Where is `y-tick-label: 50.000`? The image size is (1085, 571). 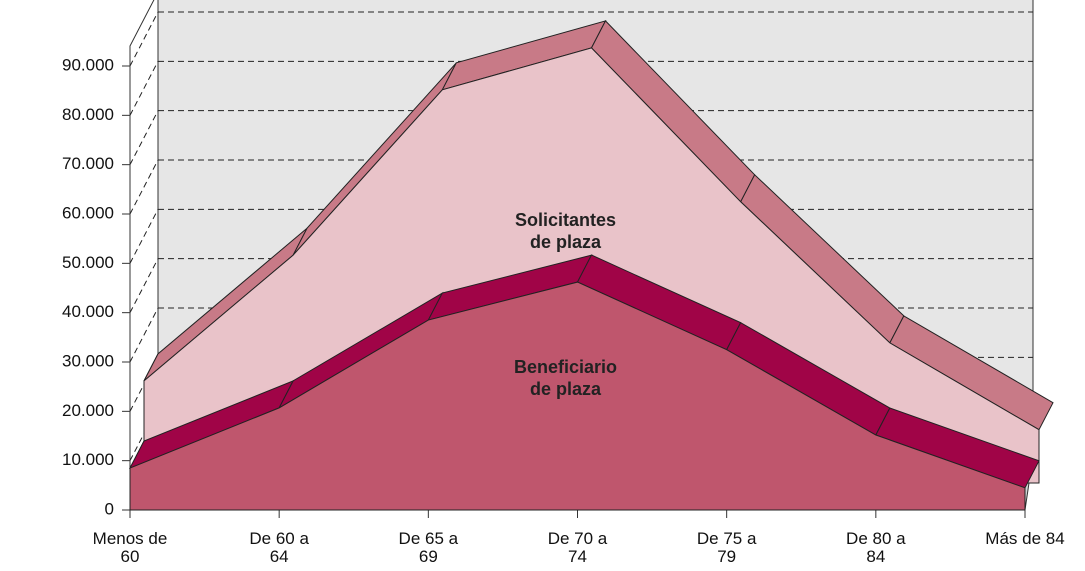 y-tick-label: 50.000 is located at coordinates (88, 262).